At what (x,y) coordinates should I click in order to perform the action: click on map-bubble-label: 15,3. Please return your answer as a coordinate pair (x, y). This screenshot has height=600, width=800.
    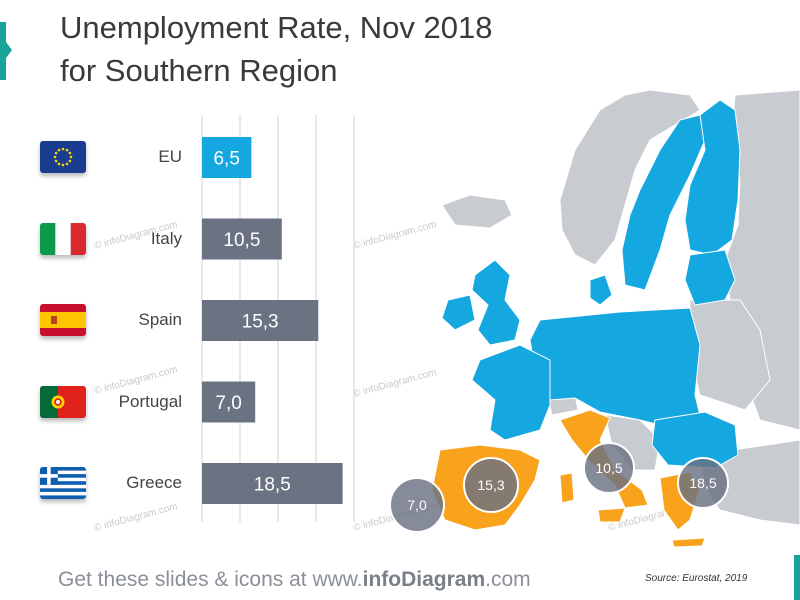
    Looking at the image, I should click on (490, 485).